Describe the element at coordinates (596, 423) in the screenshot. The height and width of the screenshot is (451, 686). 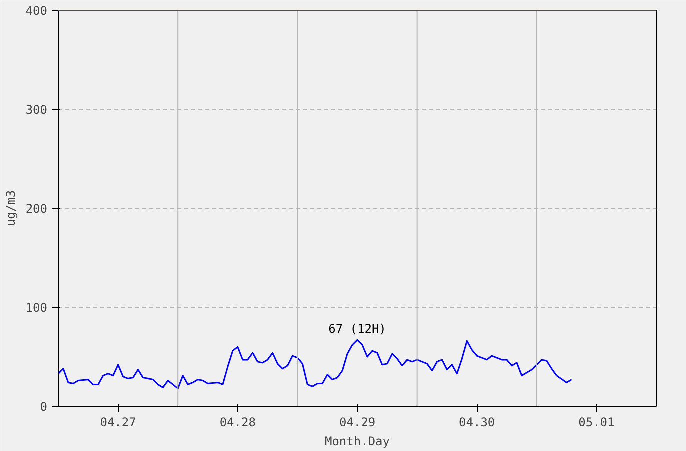
I see `x-tick-label: 05.01` at that location.